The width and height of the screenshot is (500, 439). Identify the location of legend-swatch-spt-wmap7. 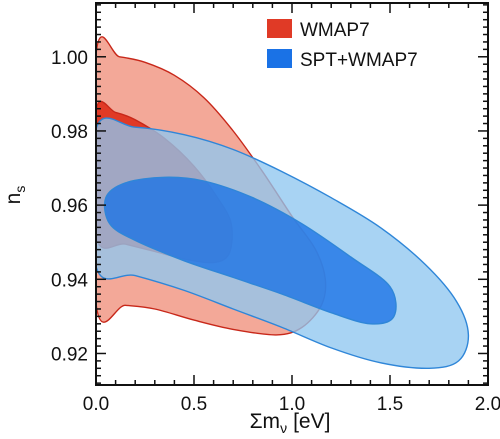
(279, 58).